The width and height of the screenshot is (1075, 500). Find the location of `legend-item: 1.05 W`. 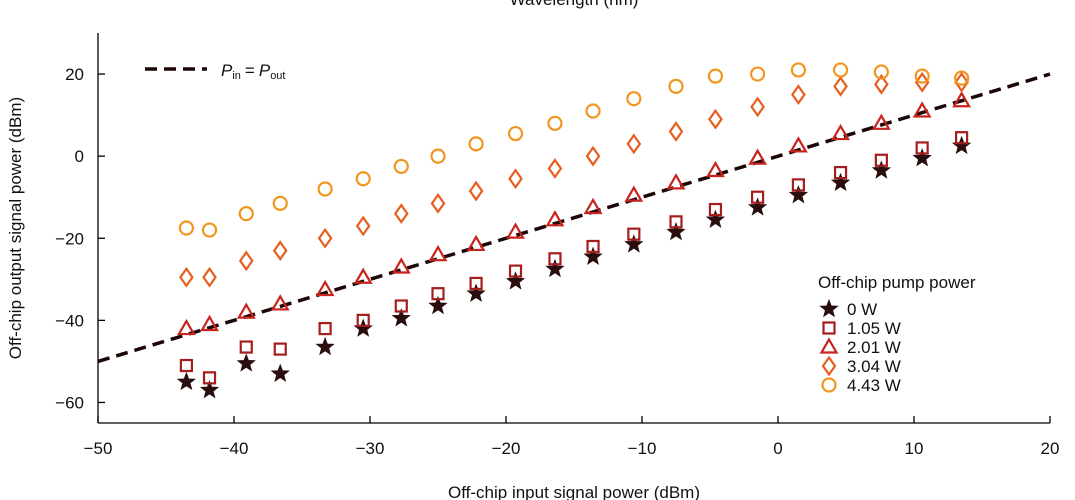

legend-item: 1.05 W is located at coordinates (861, 328).